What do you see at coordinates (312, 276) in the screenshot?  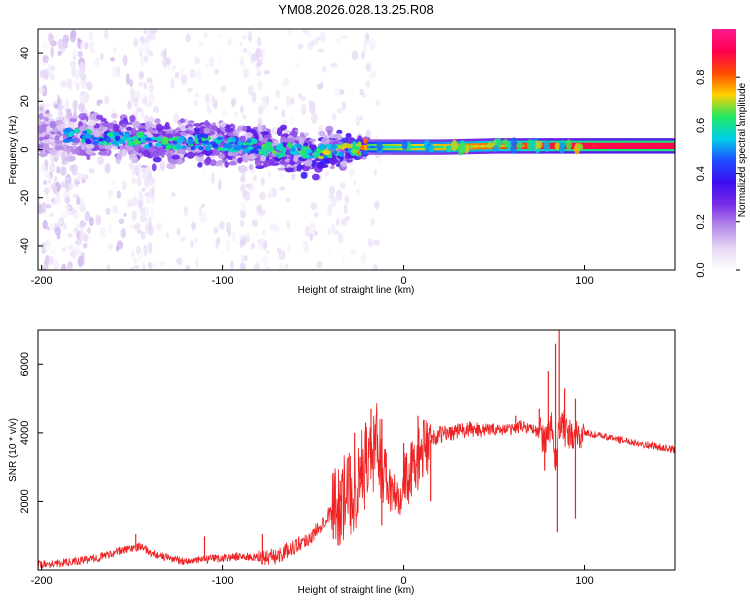 I see `spectrogram-x-axis: -200 -100 0 100` at bounding box center [312, 276].